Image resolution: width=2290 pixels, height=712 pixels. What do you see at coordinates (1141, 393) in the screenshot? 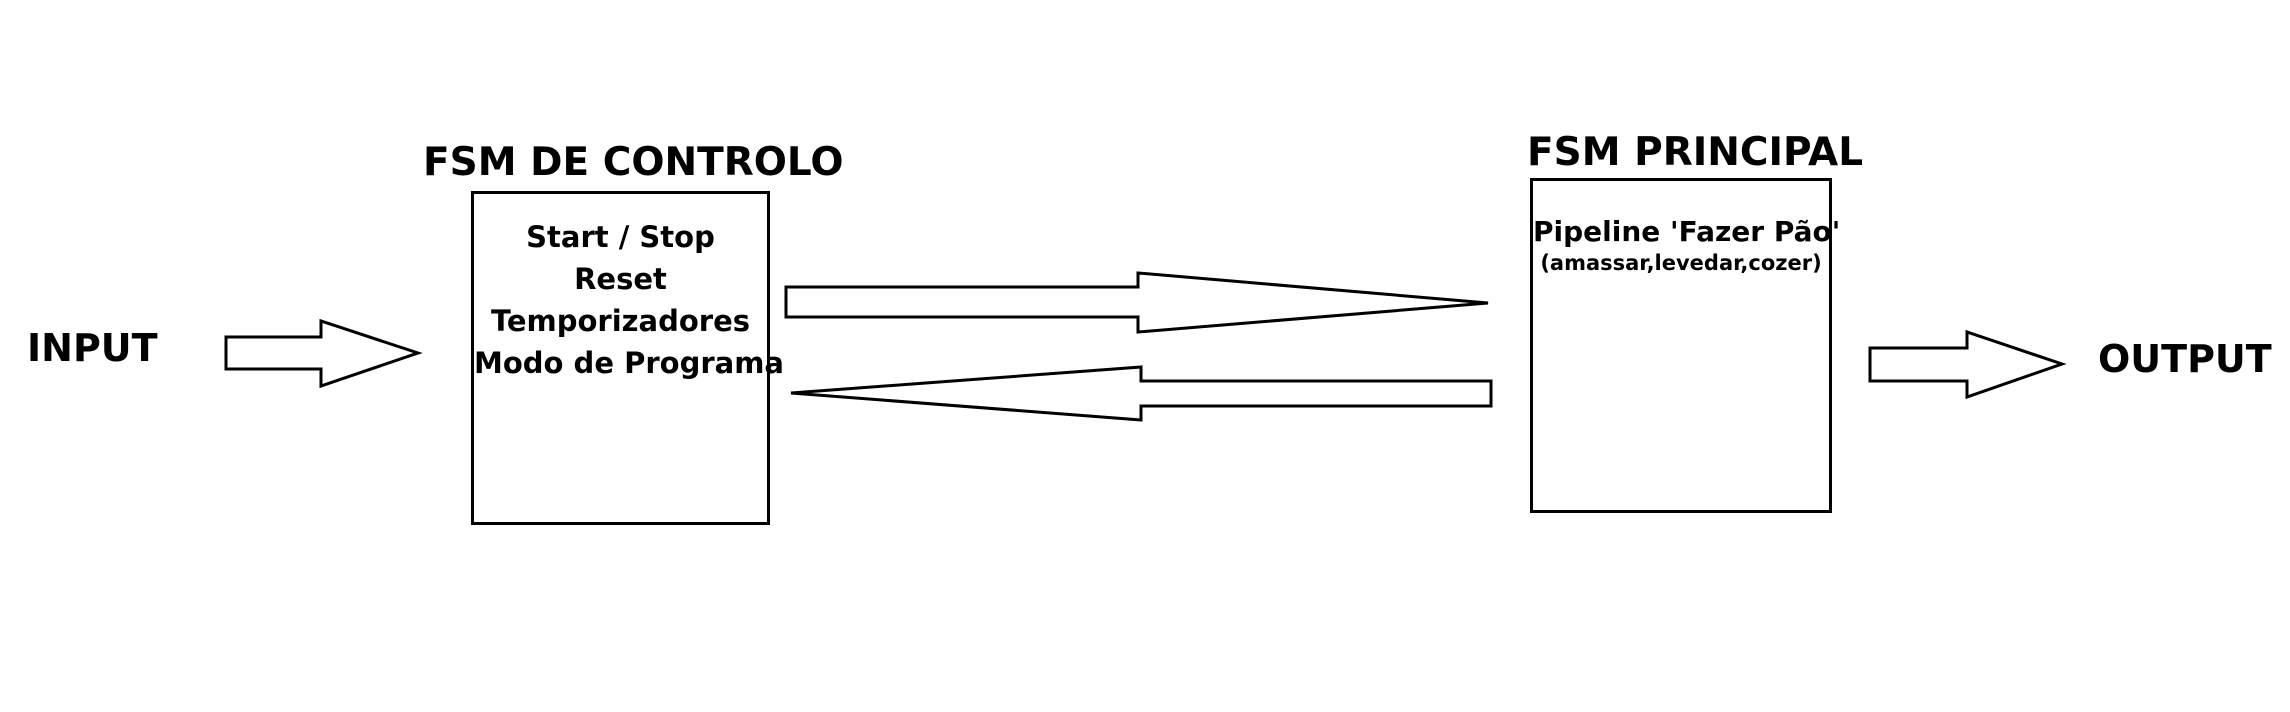
I see `main-to-control-arrow` at bounding box center [1141, 393].